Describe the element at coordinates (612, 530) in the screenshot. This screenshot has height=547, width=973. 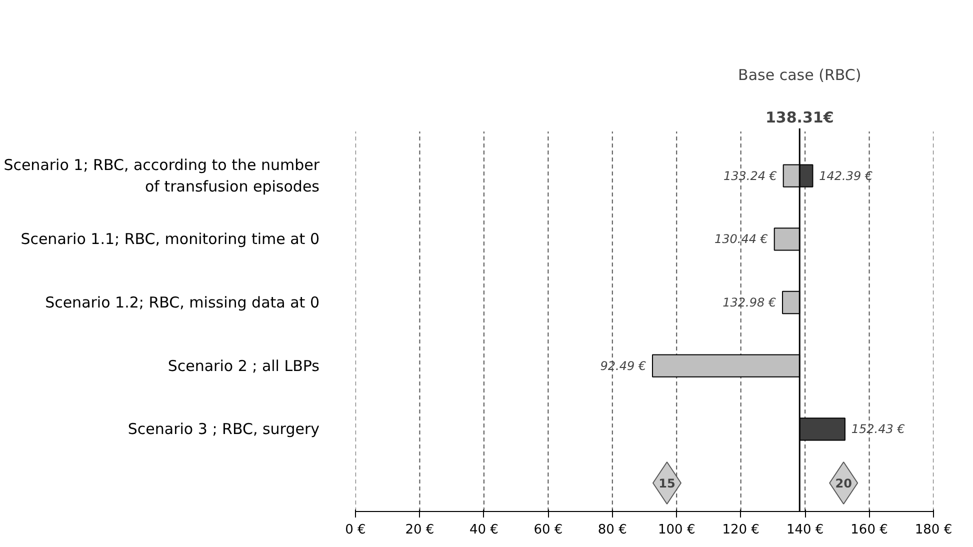
I see `x-tick-label: 80 €` at that location.